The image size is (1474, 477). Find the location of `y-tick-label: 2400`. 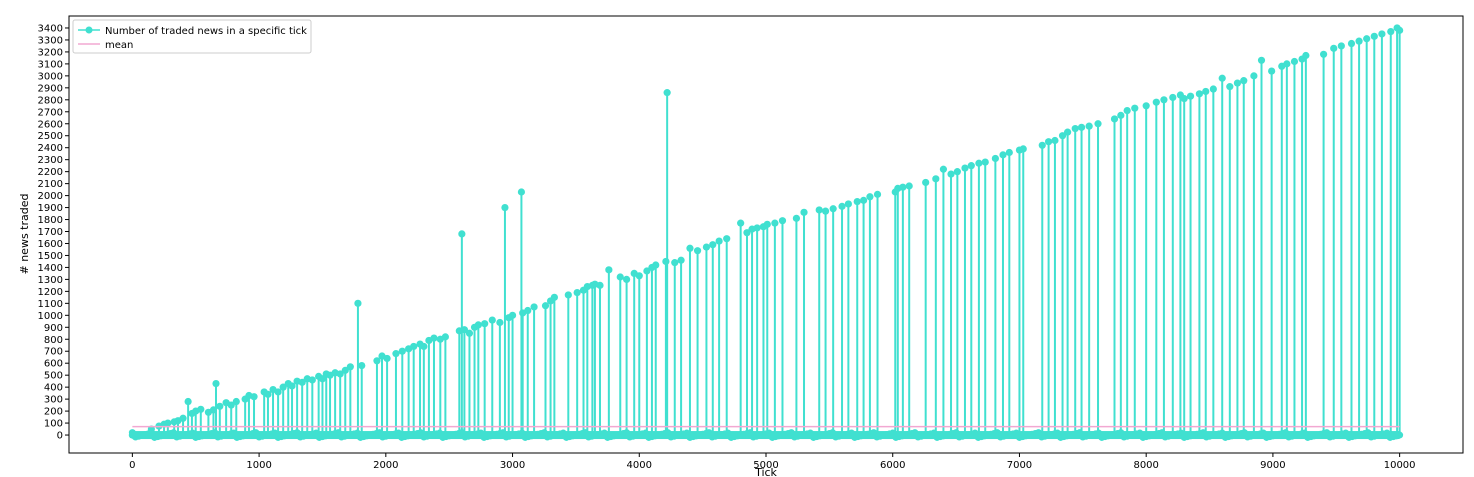

y-tick-label: 2400 is located at coordinates (50, 148).